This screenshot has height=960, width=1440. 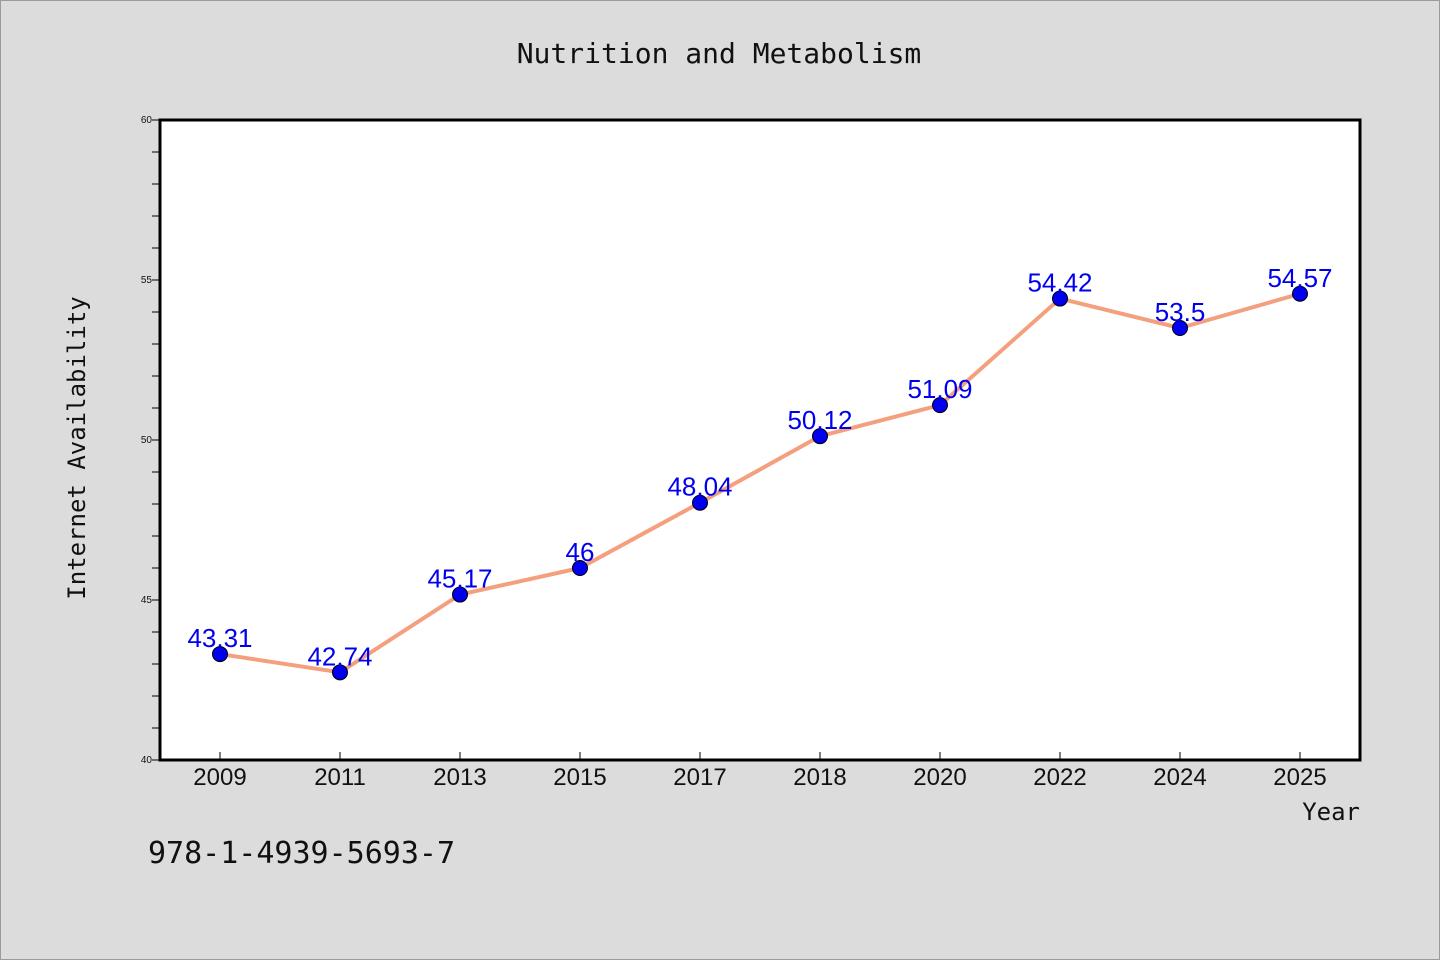 I want to click on x-tick-label: 2017, so click(x=699, y=777).